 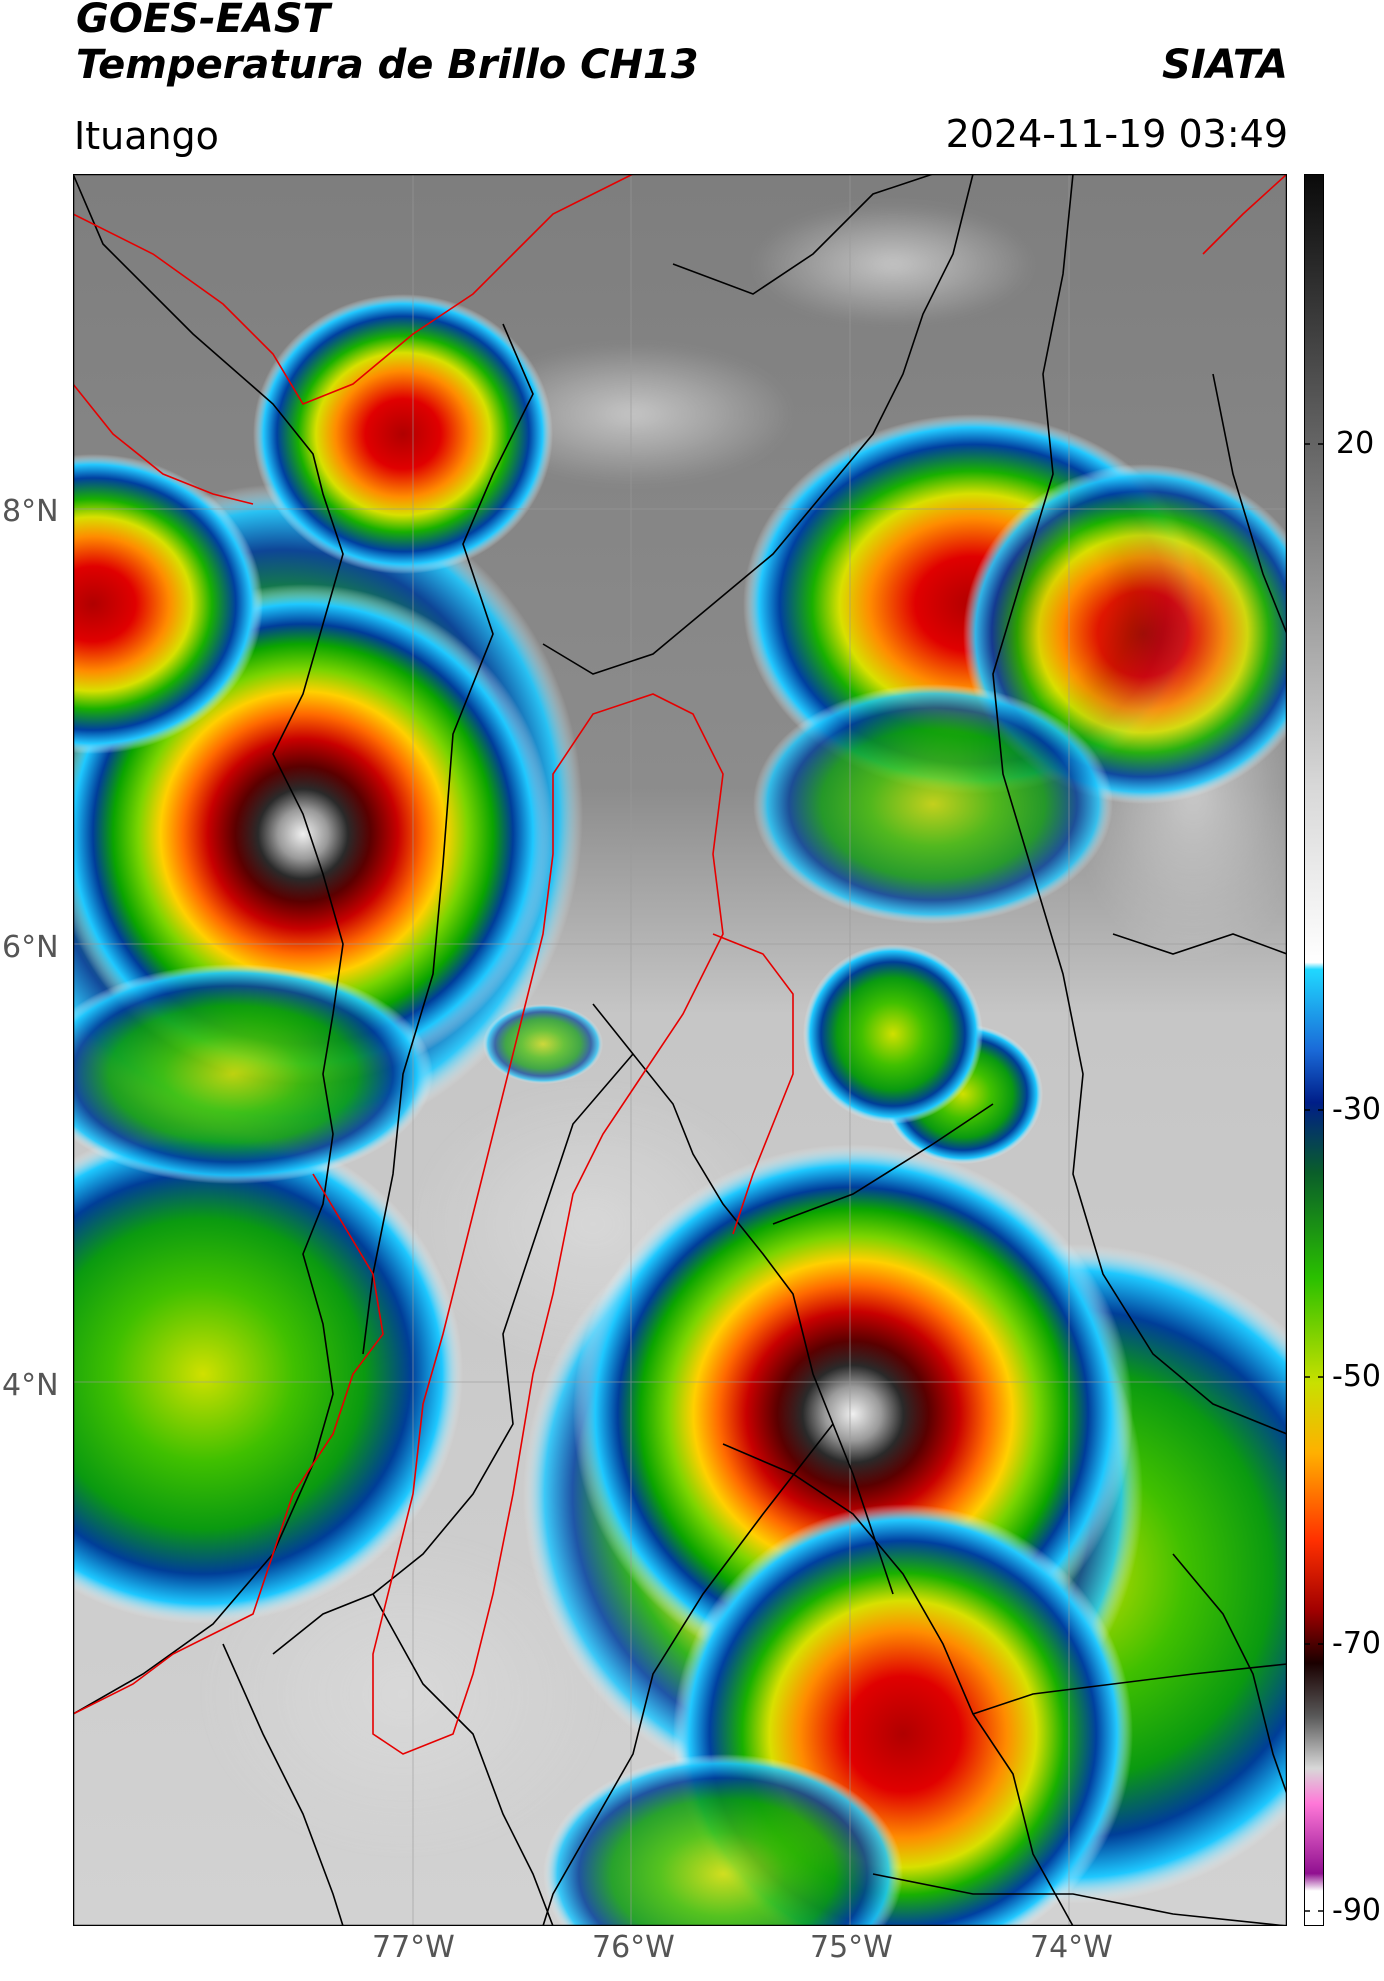 What do you see at coordinates (851, 1947) in the screenshot?
I see `lon-tick-75: 75°W` at bounding box center [851, 1947].